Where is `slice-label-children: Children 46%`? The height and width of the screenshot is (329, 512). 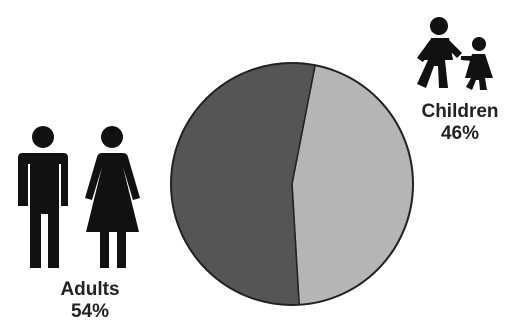
slice-label-children: Children 46% is located at coordinates (458, 123).